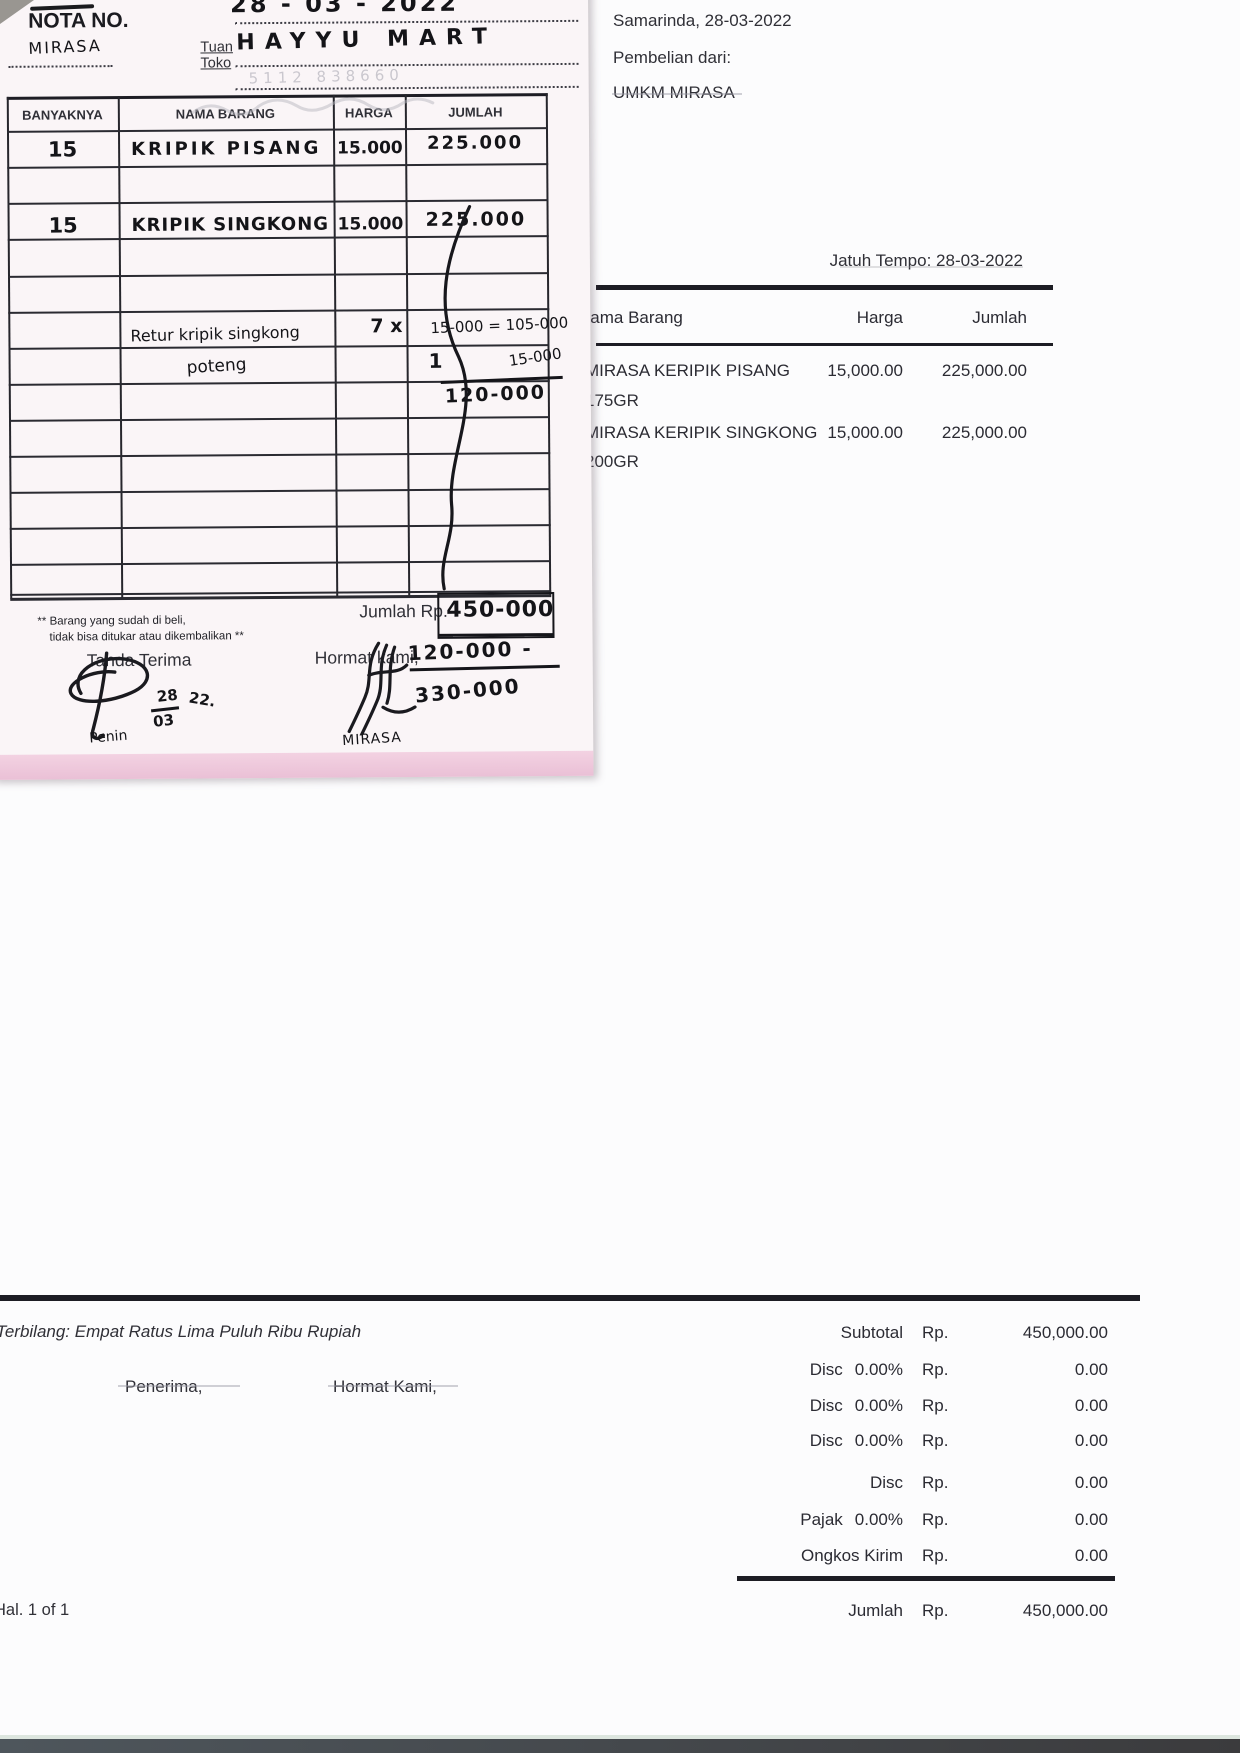 This screenshot has height=1753, width=1240. What do you see at coordinates (701, 432) in the screenshot?
I see `item-name: MIRASA KERIPIK SINGKONG` at bounding box center [701, 432].